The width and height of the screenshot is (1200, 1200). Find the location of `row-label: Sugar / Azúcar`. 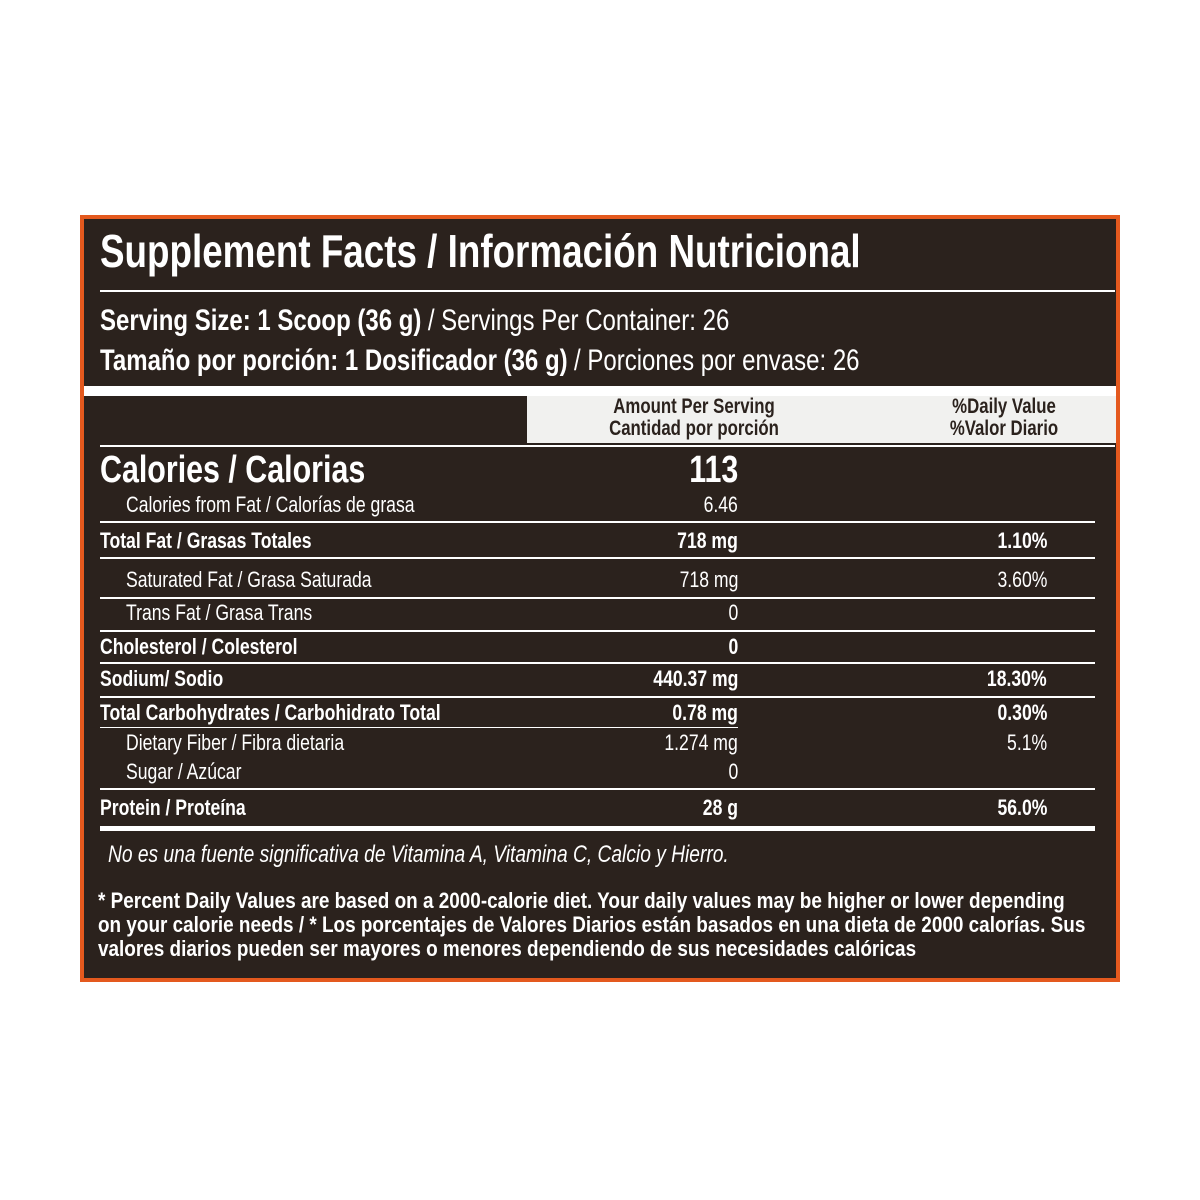

row-label: Sugar / Azúcar is located at coordinates (184, 771).